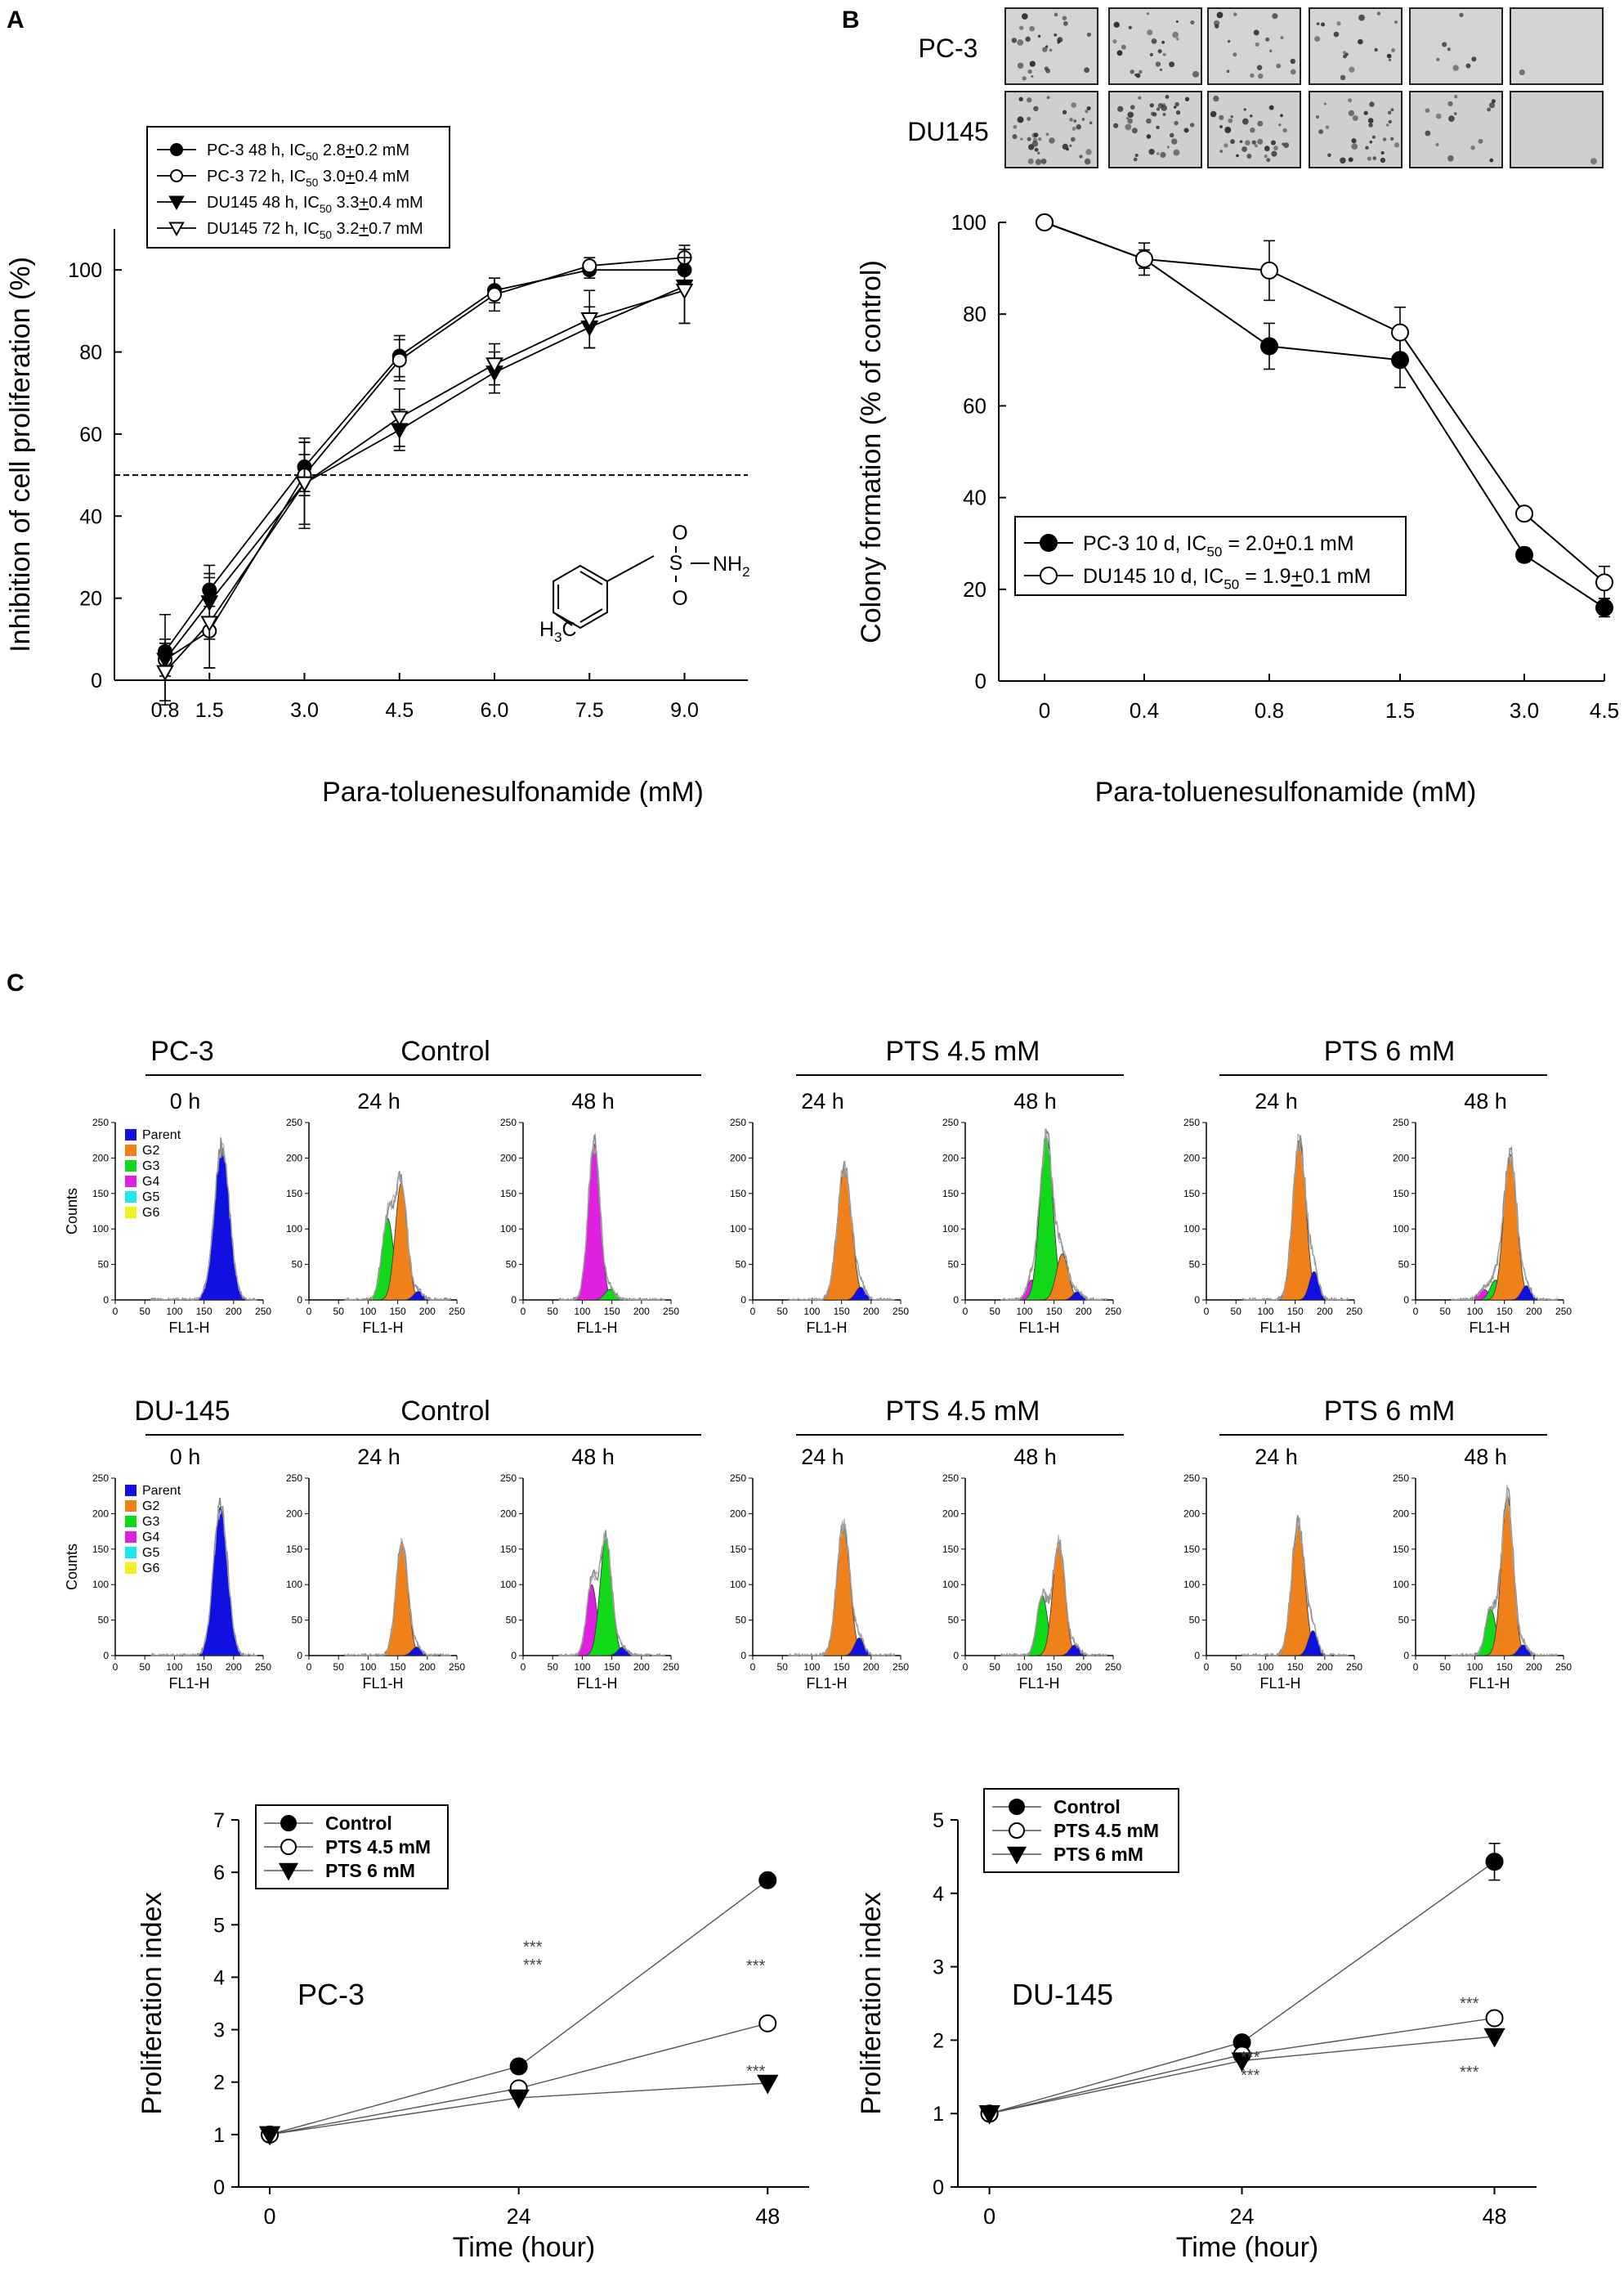  What do you see at coordinates (1416, 1311) in the screenshot?
I see `c-hist-x-tick-label: 0` at bounding box center [1416, 1311].